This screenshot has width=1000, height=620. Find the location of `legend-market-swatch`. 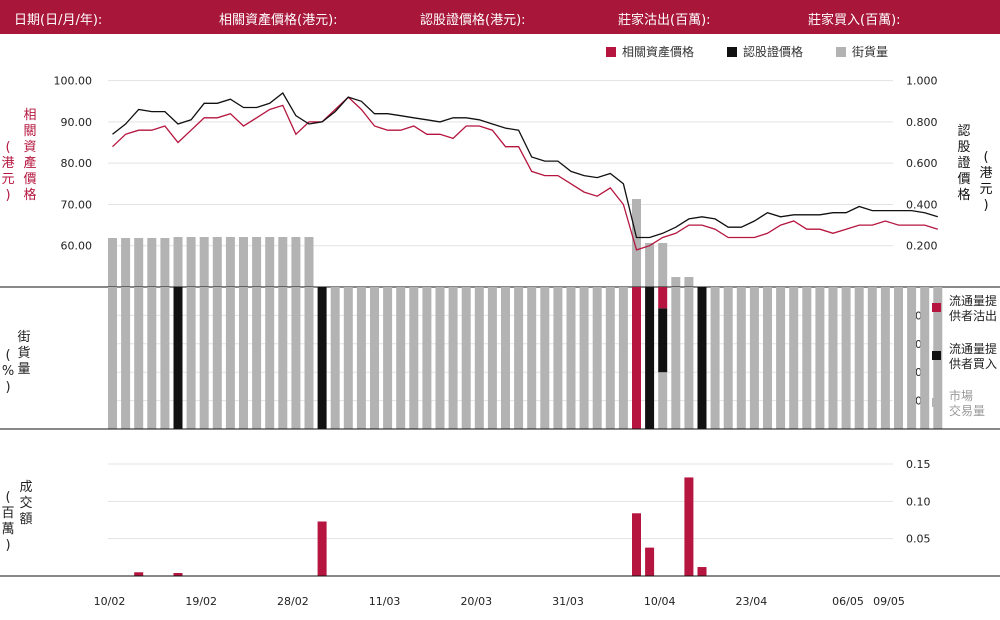

legend-market-swatch is located at coordinates (936, 402).